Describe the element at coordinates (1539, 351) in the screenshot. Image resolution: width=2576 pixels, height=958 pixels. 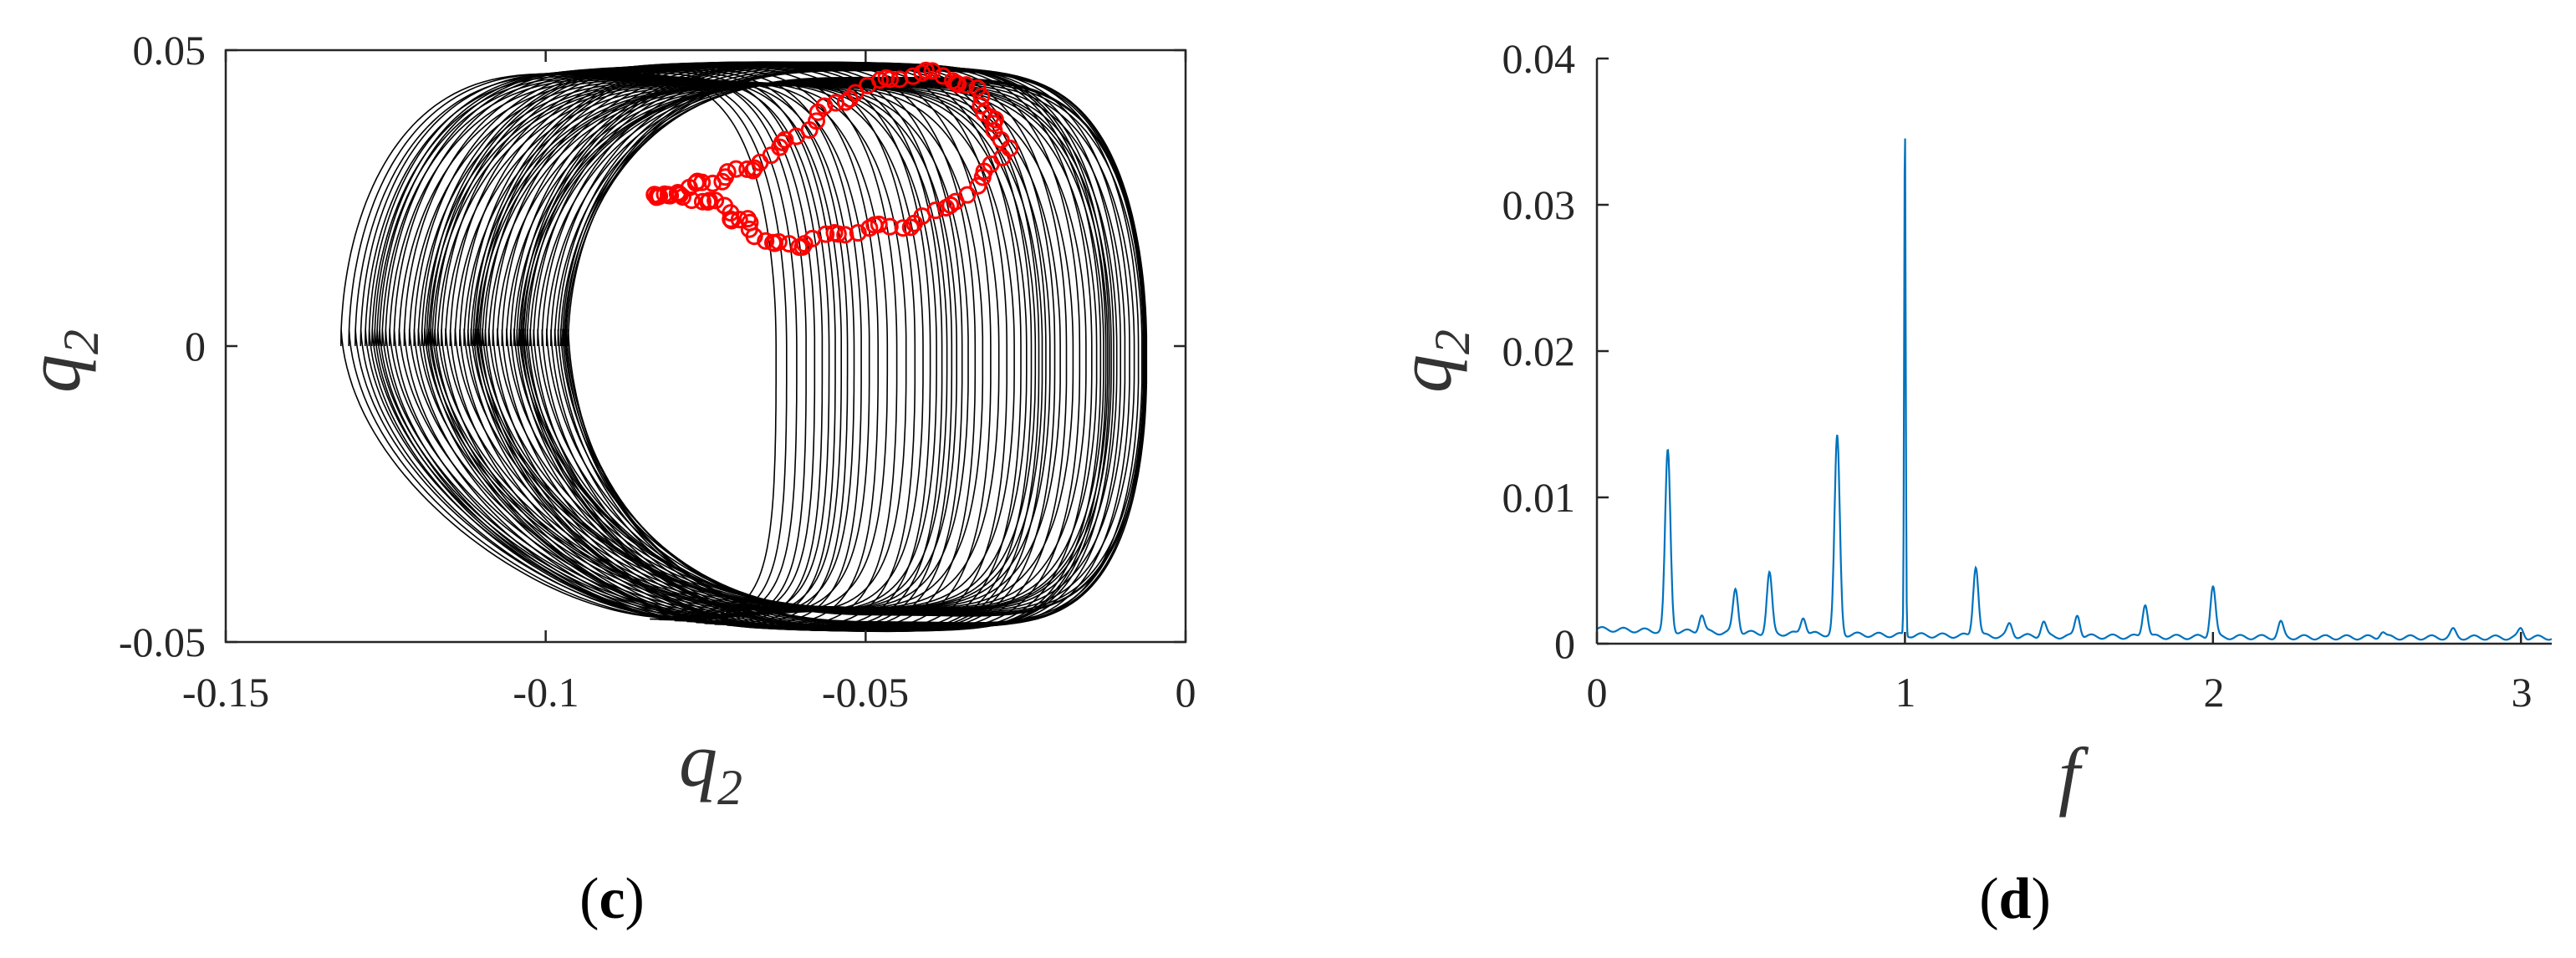
I see `d-ytick-label: 0.02` at that location.